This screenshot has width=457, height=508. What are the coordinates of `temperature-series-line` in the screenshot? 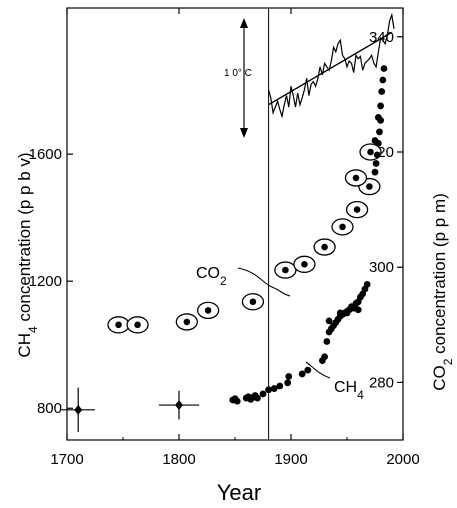 It's located at (331, 65).